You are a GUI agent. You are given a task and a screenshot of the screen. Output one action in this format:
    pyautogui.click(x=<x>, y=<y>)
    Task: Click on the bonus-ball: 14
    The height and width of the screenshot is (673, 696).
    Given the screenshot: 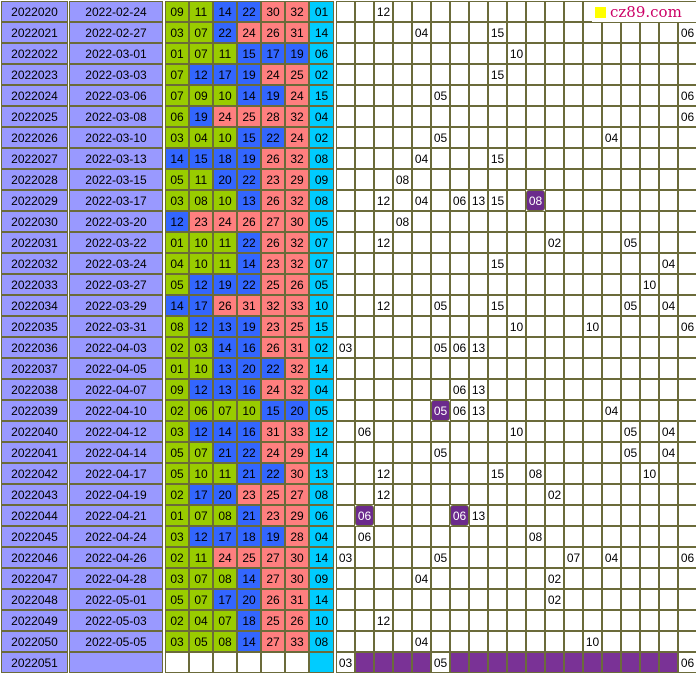 What is the action you would take?
    pyautogui.click(x=321, y=368)
    